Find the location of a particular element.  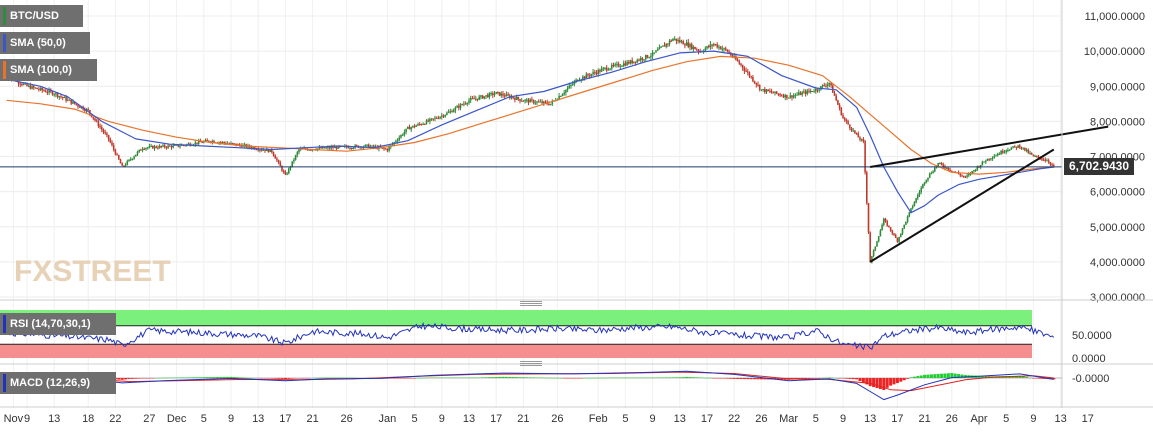

x-tick-label: 26 is located at coordinates (952, 419).